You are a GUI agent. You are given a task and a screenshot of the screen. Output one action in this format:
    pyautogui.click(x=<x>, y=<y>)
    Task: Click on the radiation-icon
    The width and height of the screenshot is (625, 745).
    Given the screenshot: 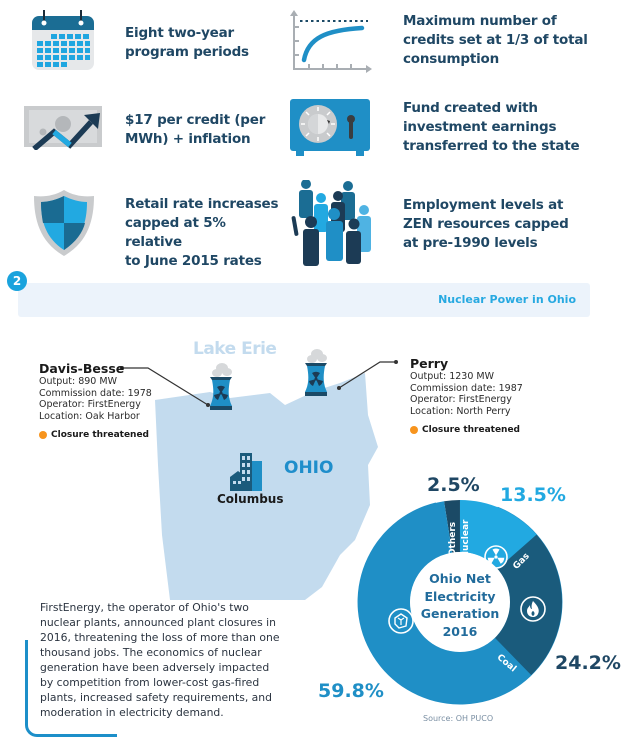 What is the action you would take?
    pyautogui.click(x=496, y=557)
    